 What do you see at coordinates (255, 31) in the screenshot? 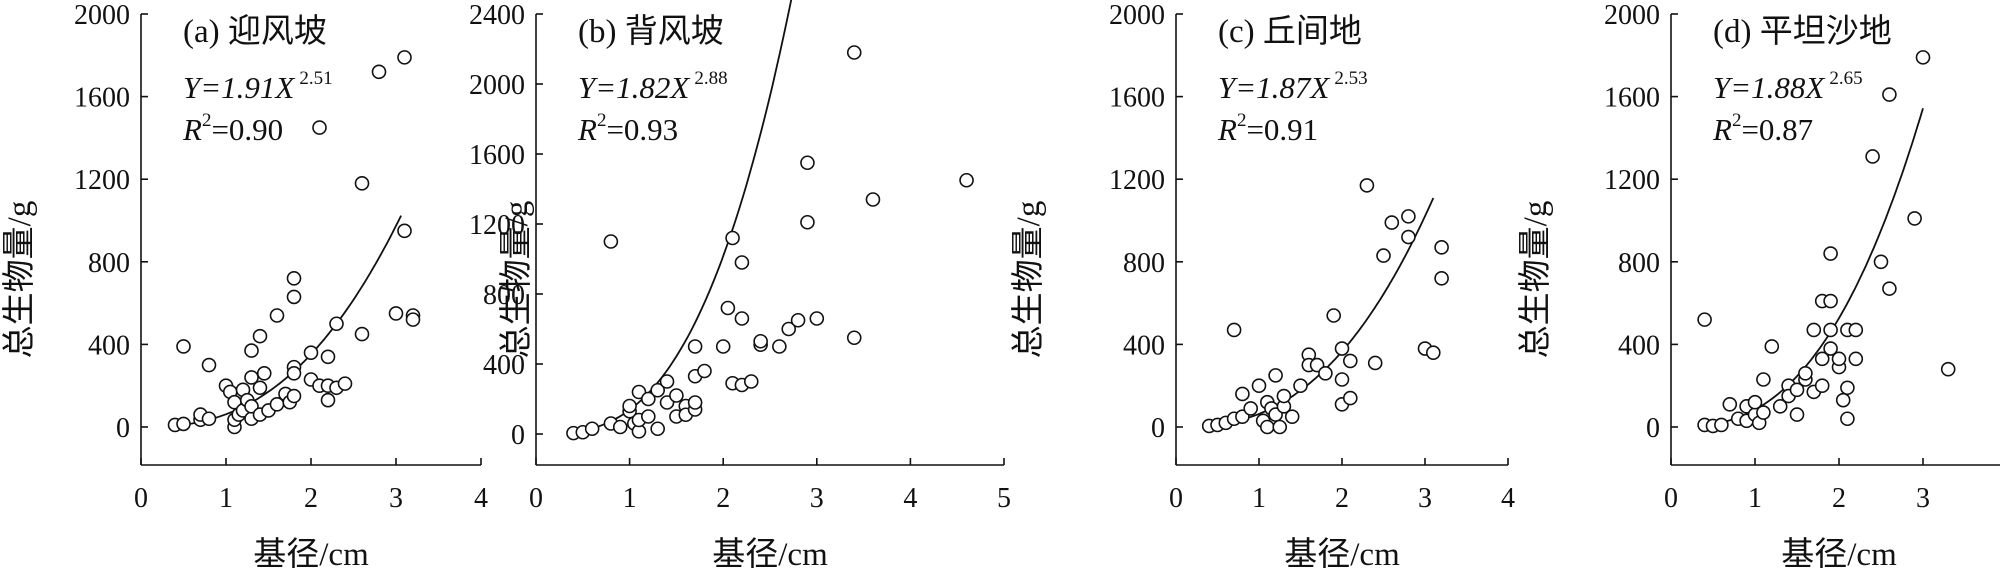
I see `panel-title: (a) 迎风坡` at bounding box center [255, 31].